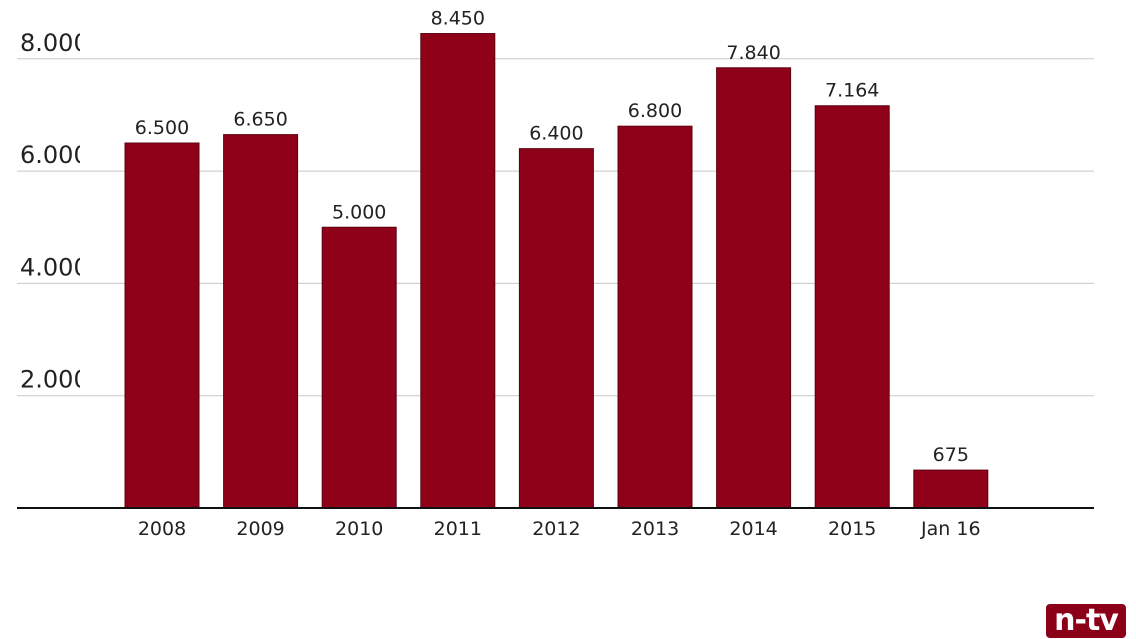  Describe the element at coordinates (753, 529) in the screenshot. I see `x-tick-label: 2014` at that location.